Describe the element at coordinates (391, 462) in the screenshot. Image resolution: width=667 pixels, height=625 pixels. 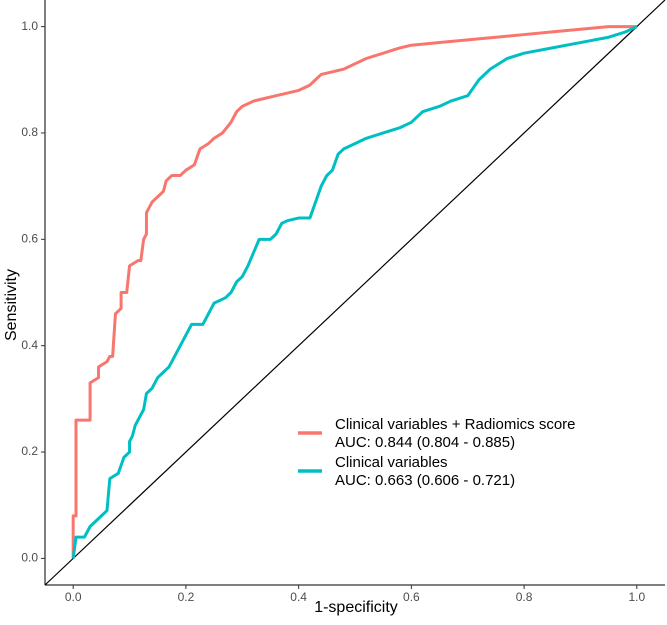
I see `legend-label: Clinical variables` at that location.